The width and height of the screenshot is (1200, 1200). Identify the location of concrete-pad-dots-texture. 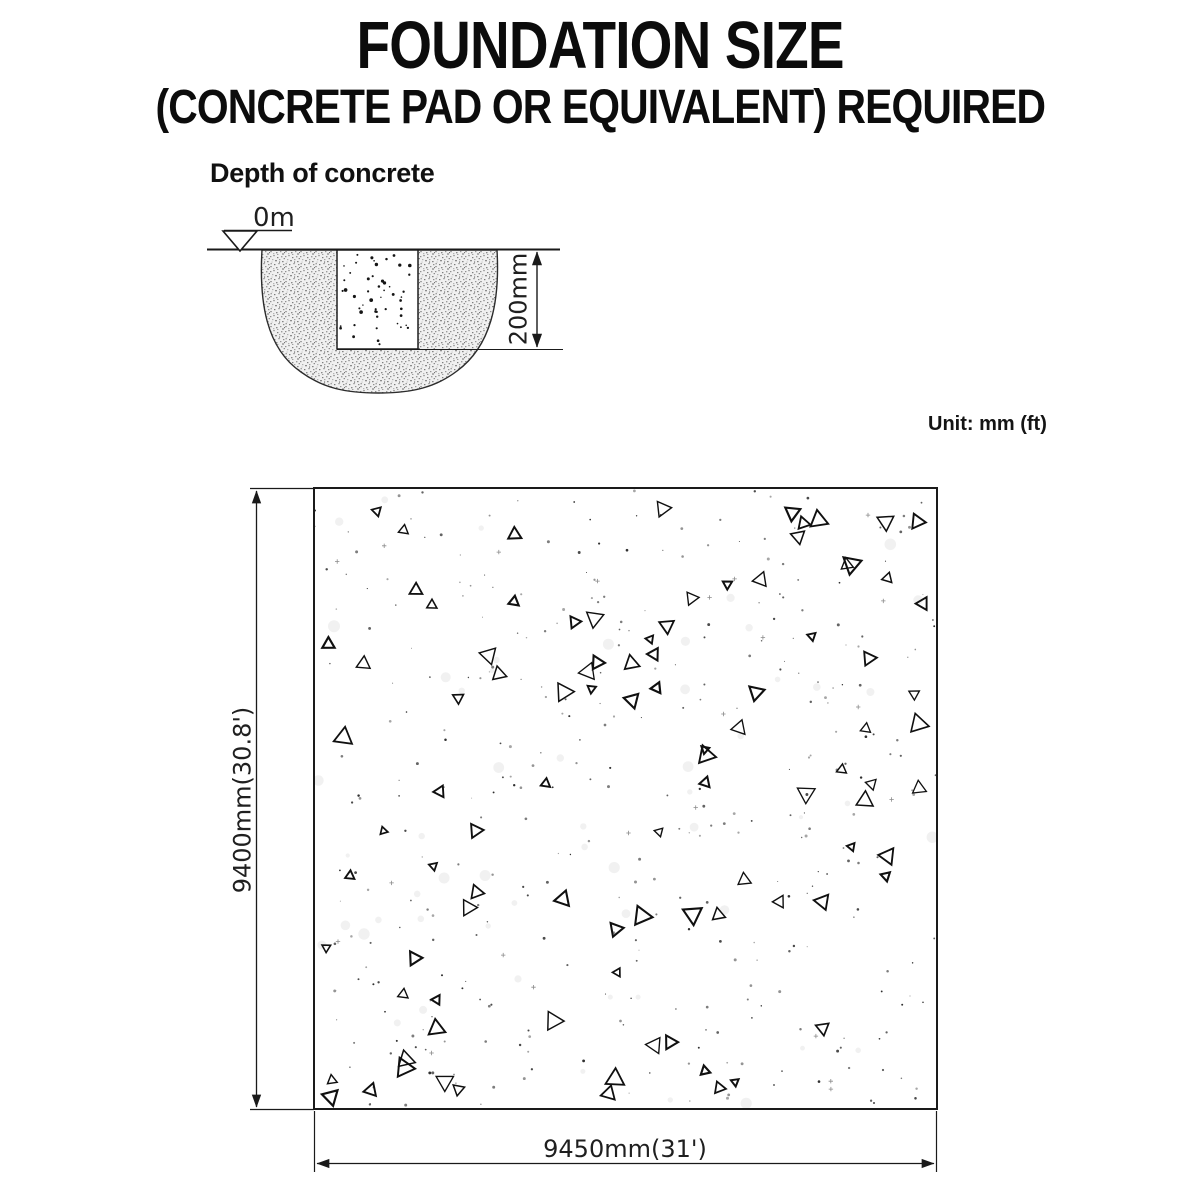
(375, 299).